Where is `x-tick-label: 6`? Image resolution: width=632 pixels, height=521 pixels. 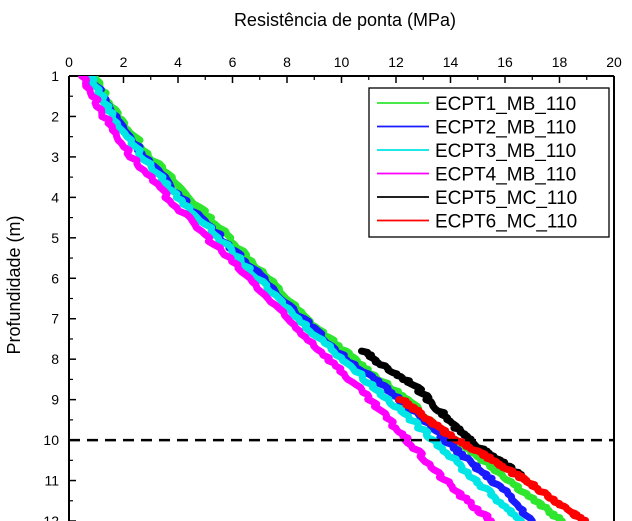 x-tick-label: 6 is located at coordinates (233, 62).